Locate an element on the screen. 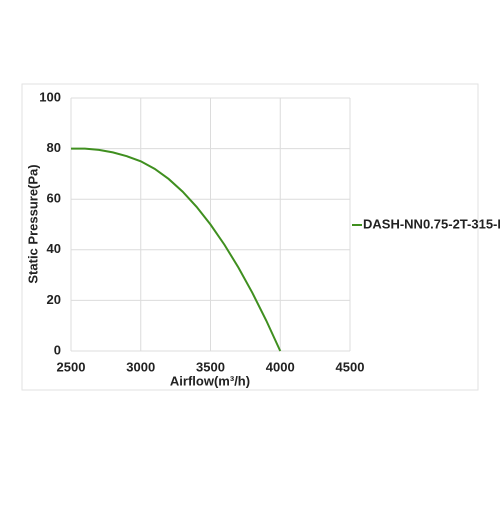 The image size is (500, 505). x-tick-label: 3000 is located at coordinates (140, 366).